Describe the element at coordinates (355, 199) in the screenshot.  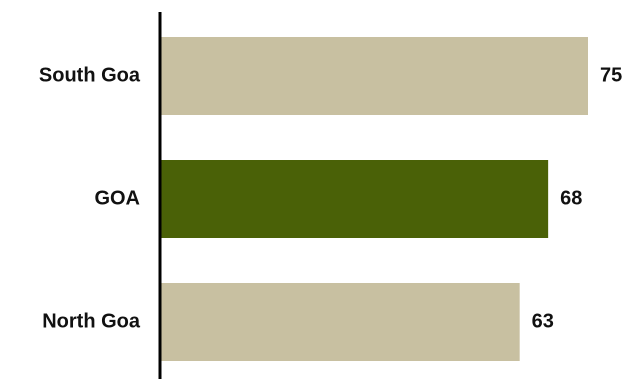
I see `bar-goa` at that location.